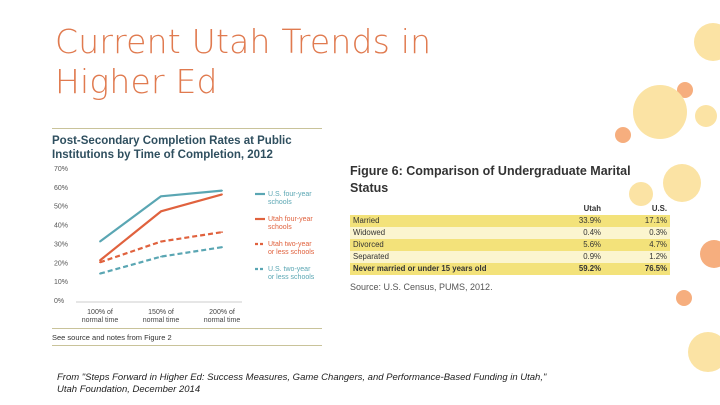 The image size is (720, 405). I want to click on cell-utah: 33.9%, so click(571, 221).